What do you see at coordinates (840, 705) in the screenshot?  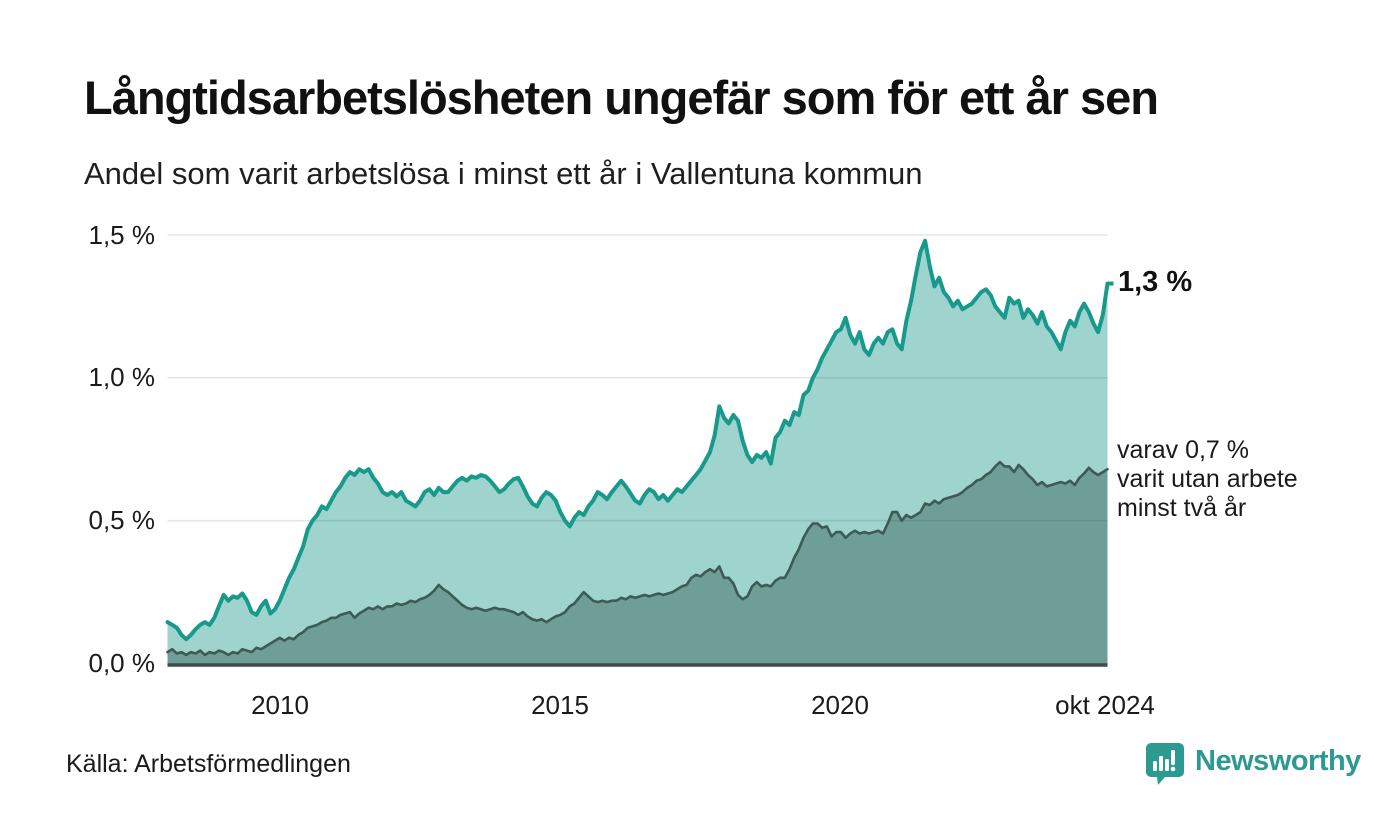 I see `x-tick-2020: 2020` at bounding box center [840, 705].